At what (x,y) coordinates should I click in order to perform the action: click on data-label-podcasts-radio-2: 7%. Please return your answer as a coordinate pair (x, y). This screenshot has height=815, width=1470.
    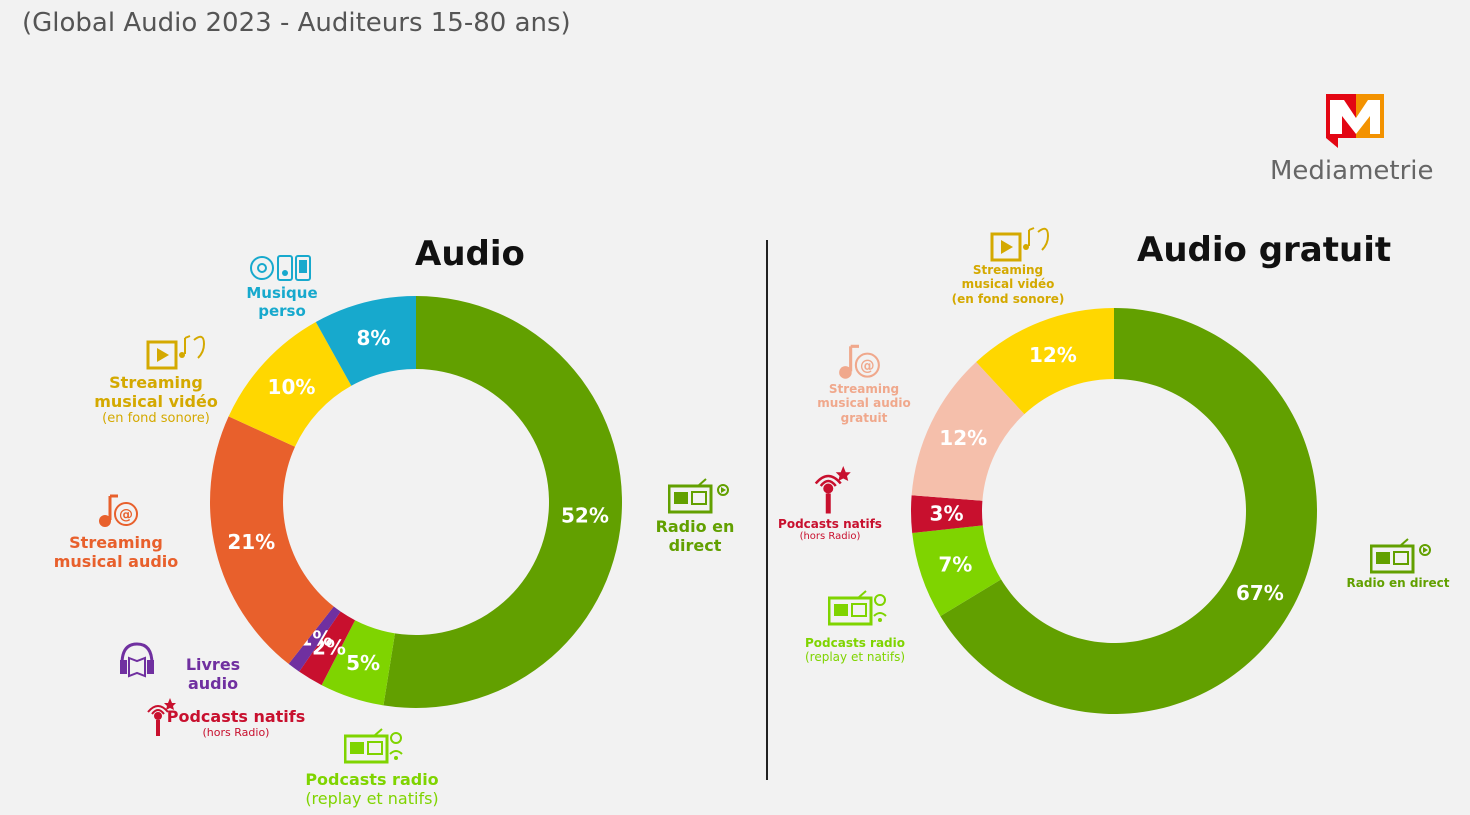
    Looking at the image, I should click on (955, 565).